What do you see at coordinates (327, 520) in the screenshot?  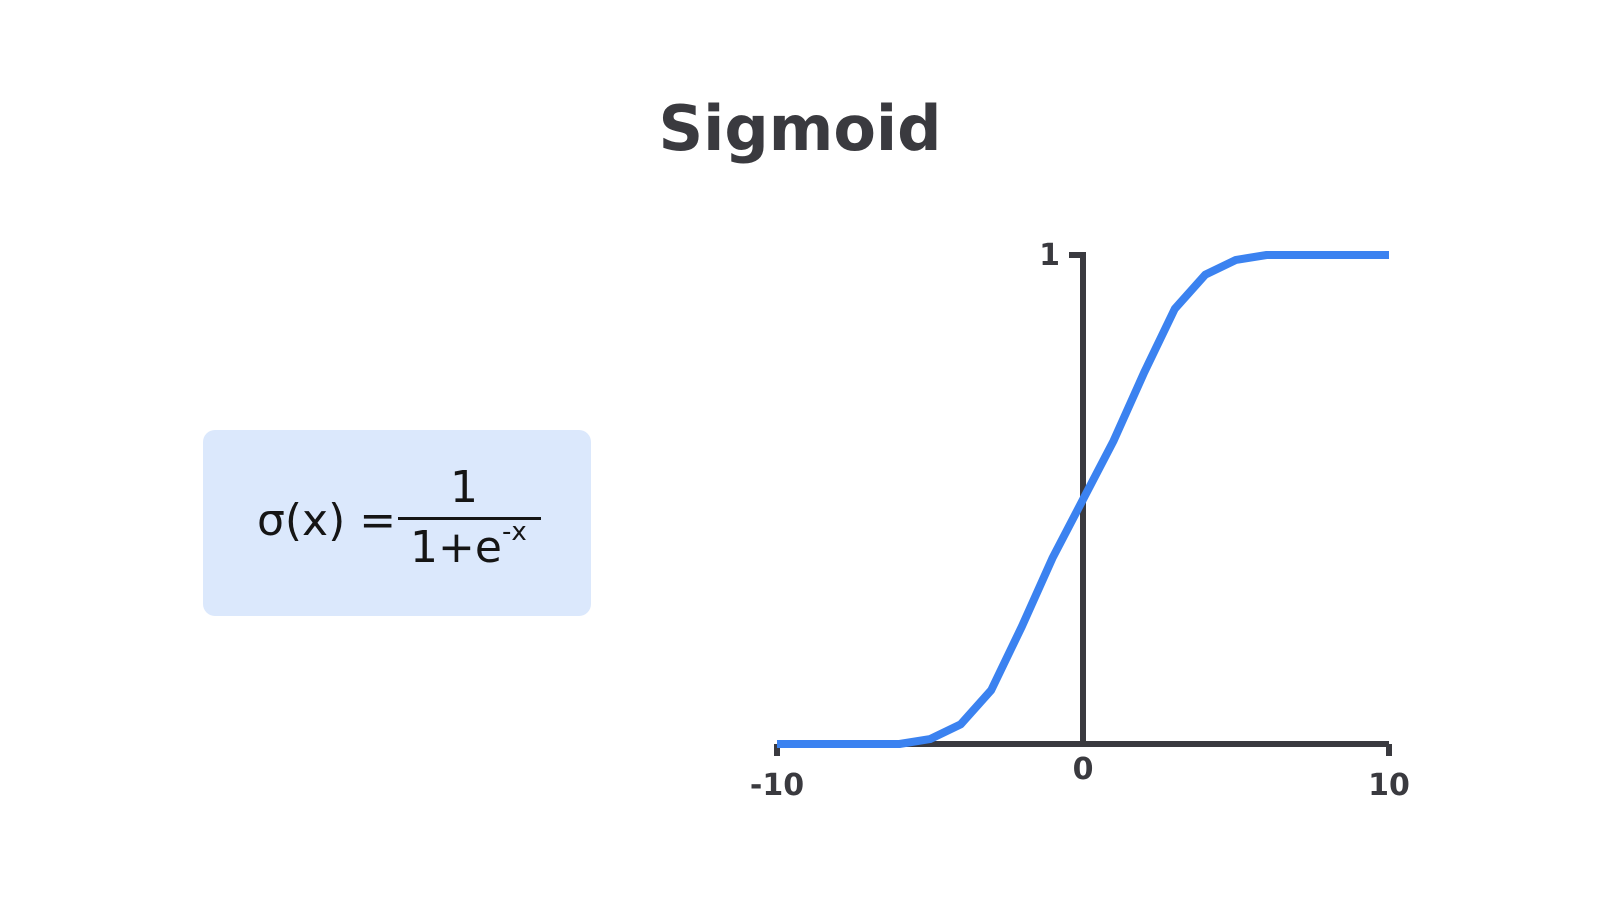 I see `formula-lhs: σ(x) =` at bounding box center [327, 520].